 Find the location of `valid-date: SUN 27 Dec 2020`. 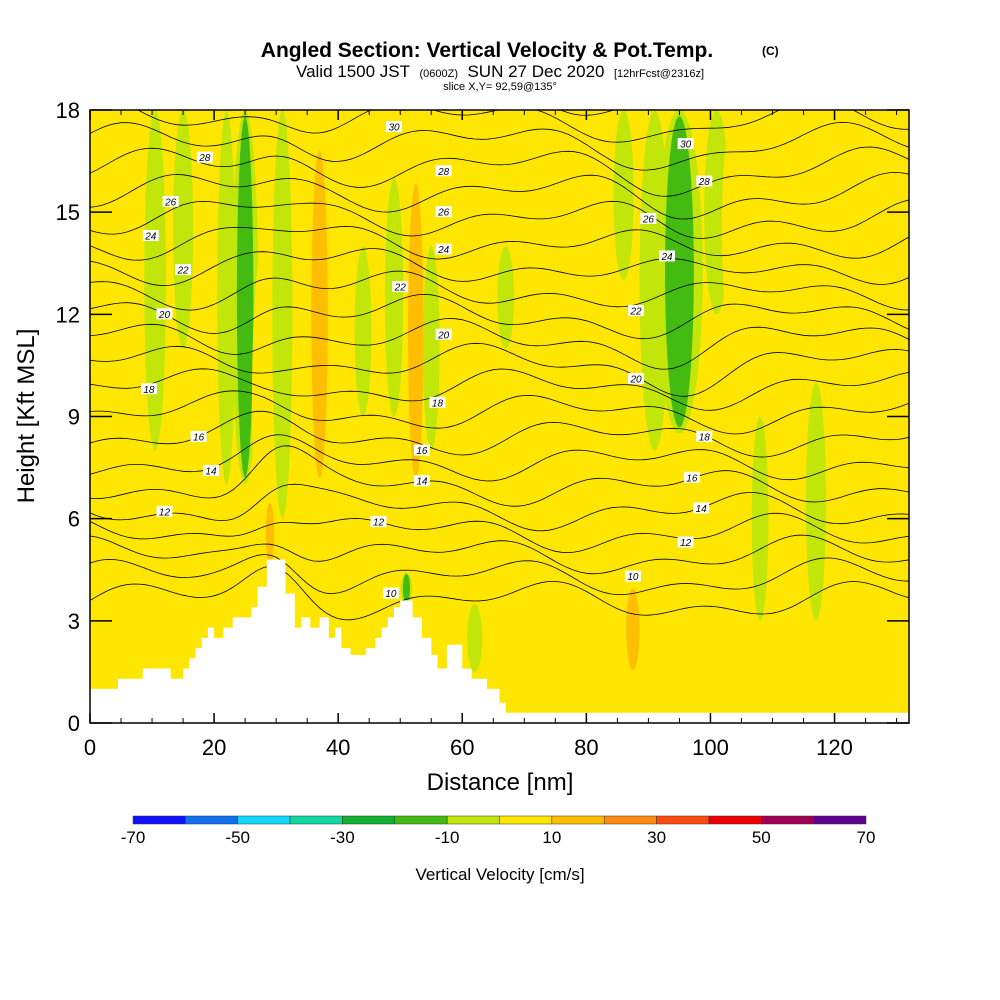

valid-date: SUN 27 Dec 2020 is located at coordinates (535, 71).